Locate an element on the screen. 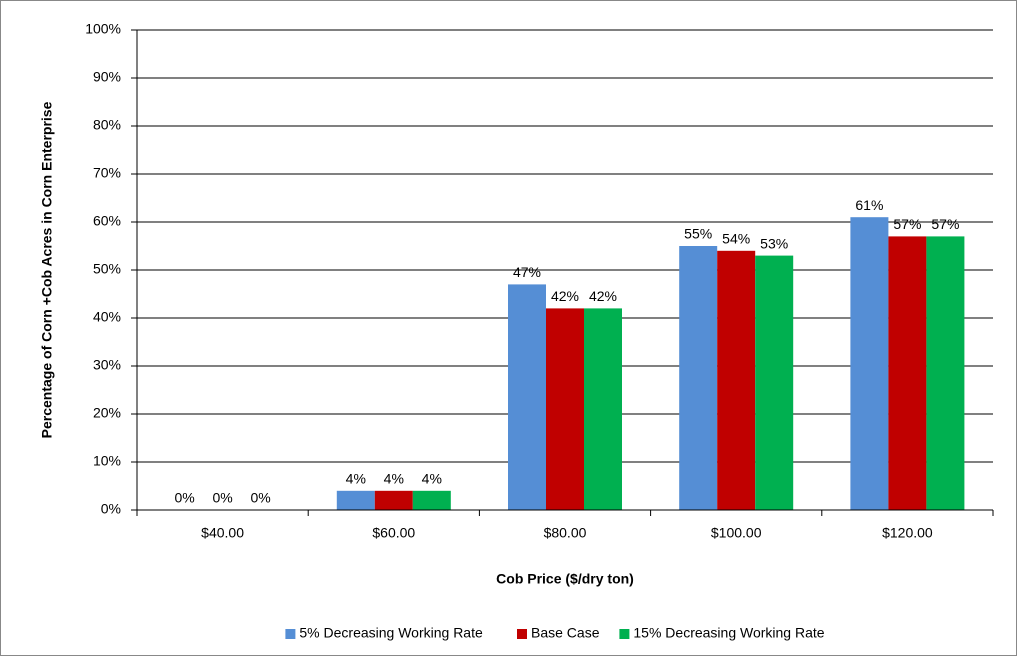  y-tick-label: 90% is located at coordinates (107, 77).